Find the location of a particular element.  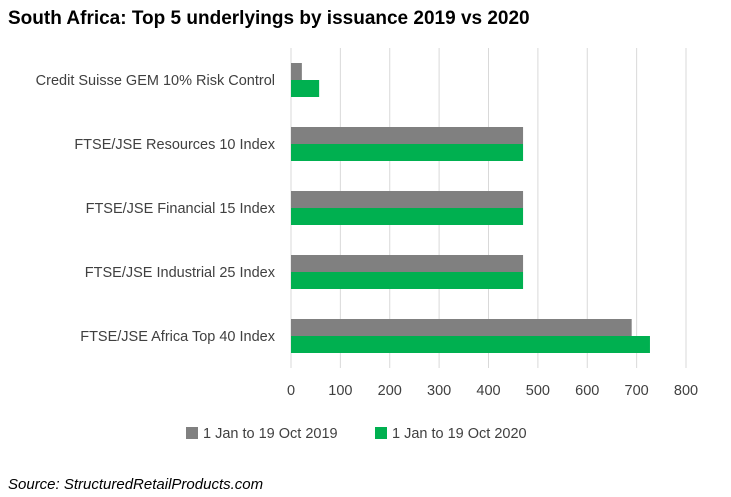

legend-label: 1 Jan to 19 Oct 2019 is located at coordinates (270, 434).